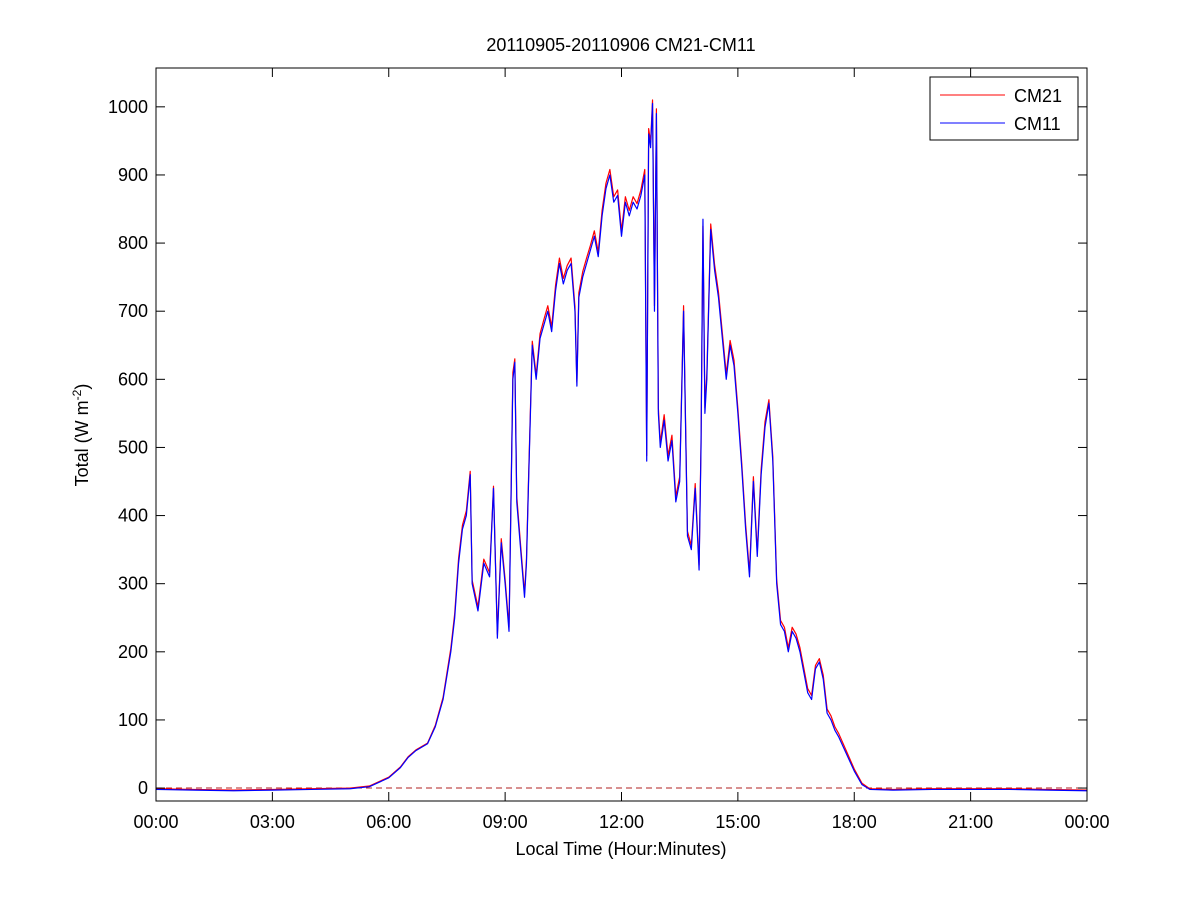  Describe the element at coordinates (133, 379) in the screenshot. I see `y-tick-label: 600` at that location.